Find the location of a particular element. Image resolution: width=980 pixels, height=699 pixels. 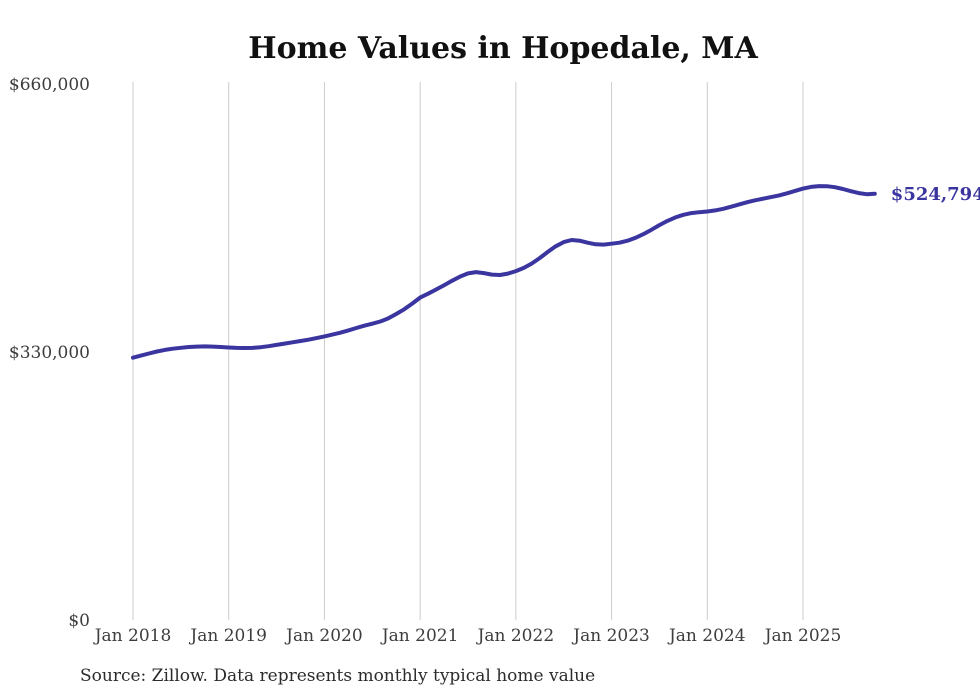

y-tick-label: $660,000 is located at coordinates (49, 85).